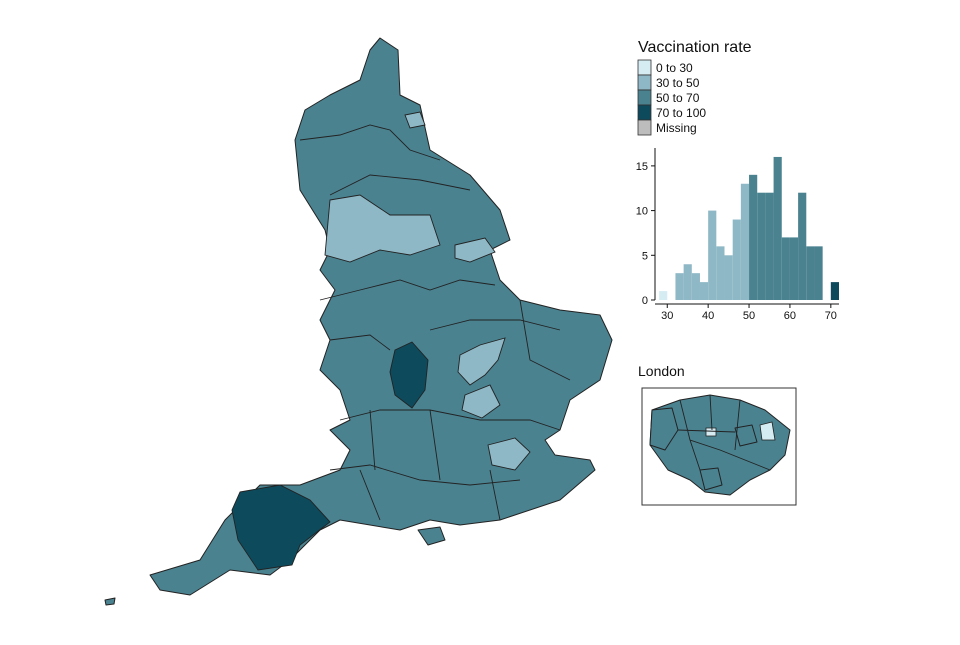 This screenshot has height=645, width=960. What do you see at coordinates (749, 316) in the screenshot?
I see `x-tick-label: 50` at bounding box center [749, 316].